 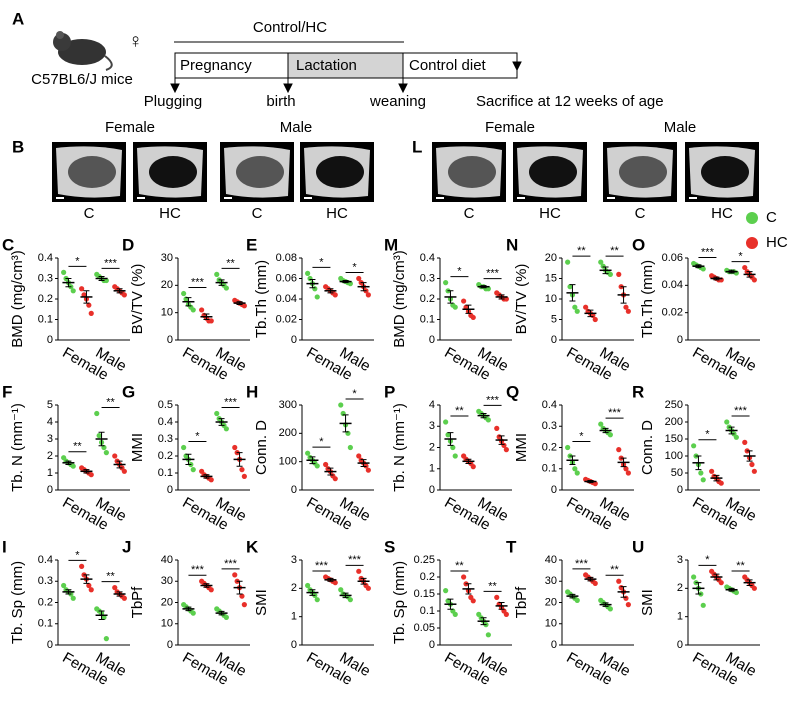 What do you see at coordinates (672, 258) in the screenshot?
I see `y-tick-label: 0.06` at bounding box center [672, 258].